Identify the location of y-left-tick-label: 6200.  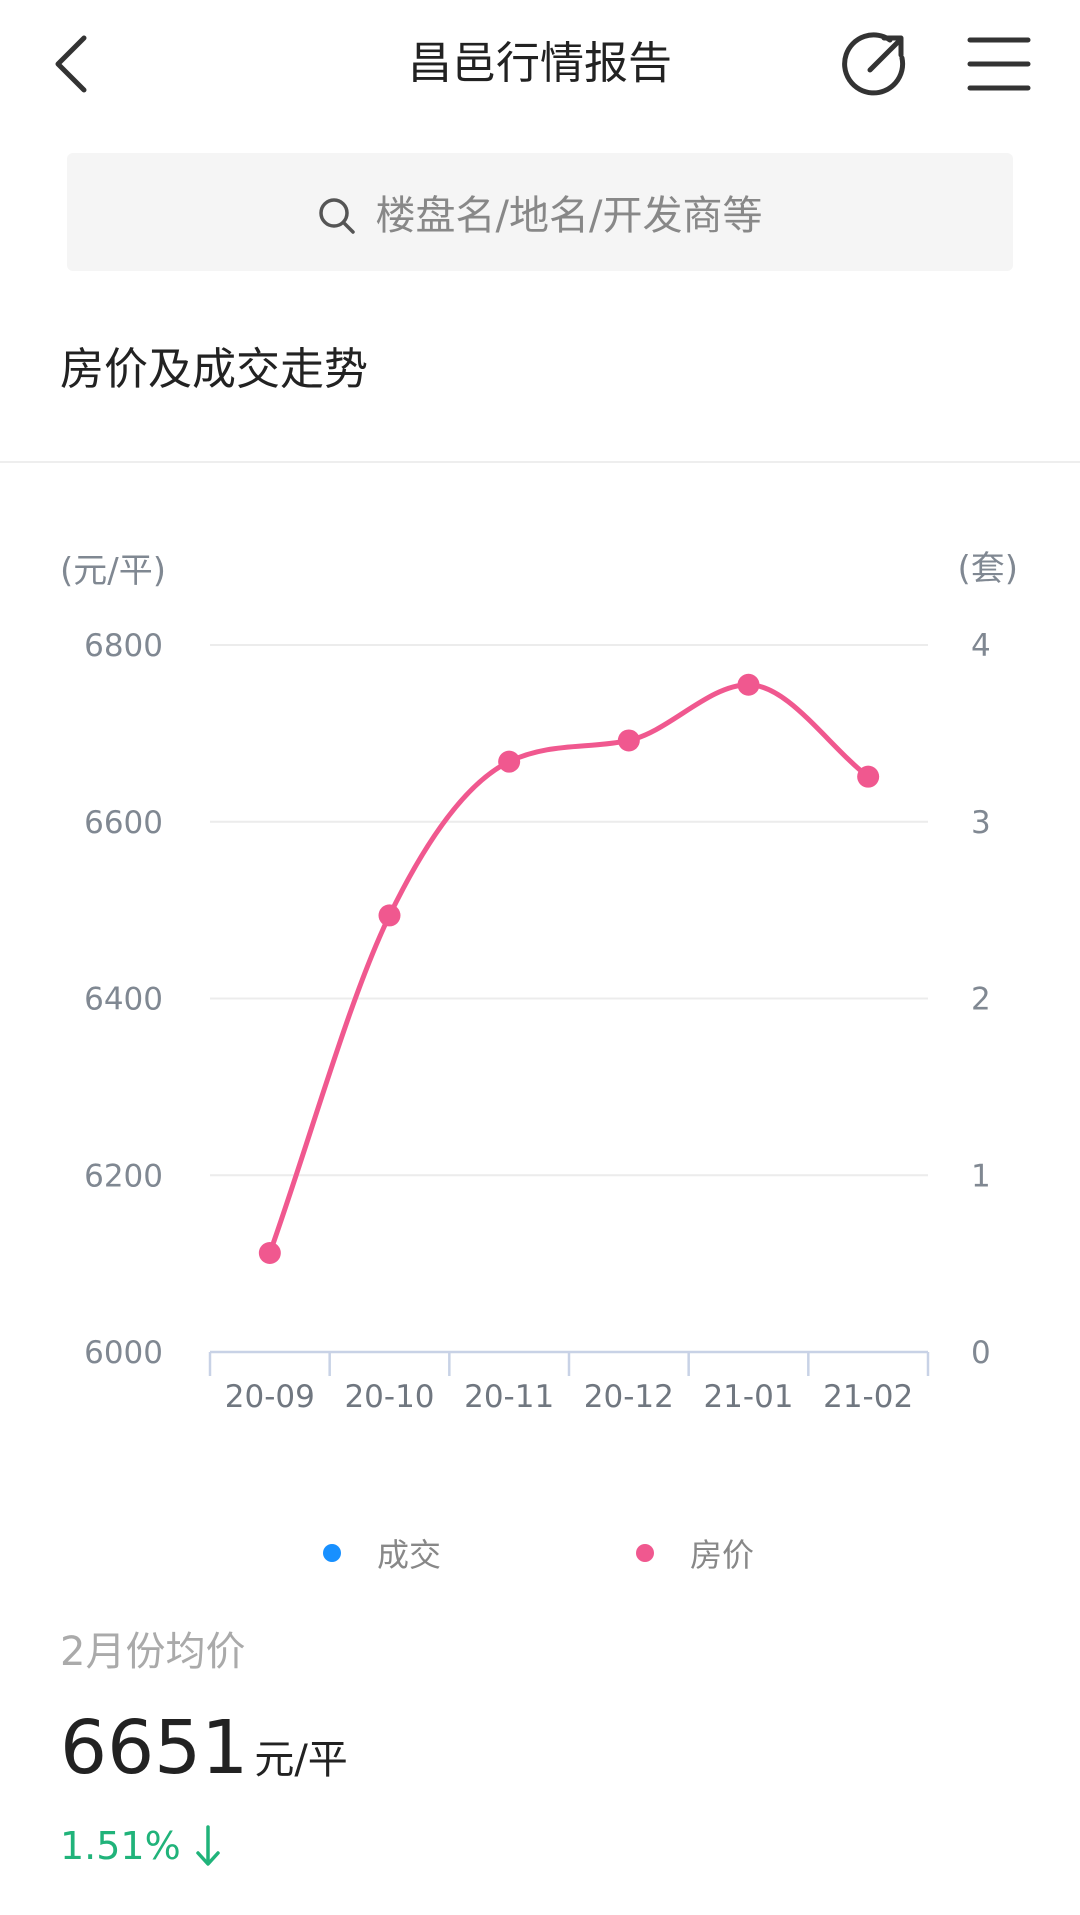
(123, 1176).